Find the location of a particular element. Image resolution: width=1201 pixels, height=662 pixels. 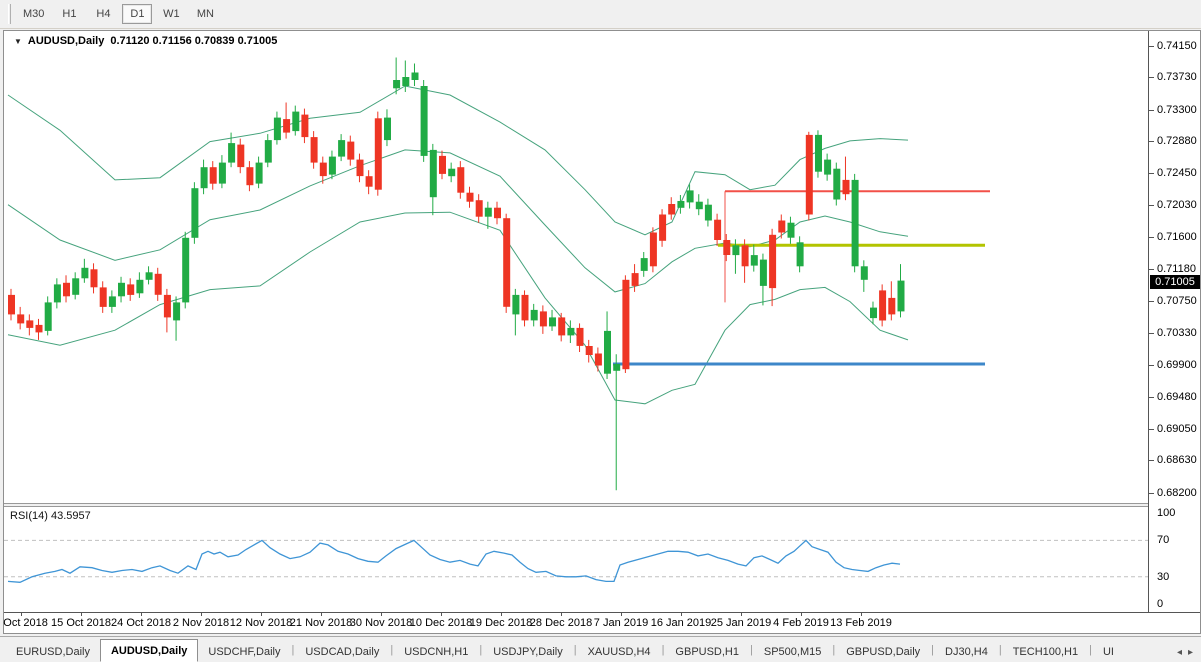

timeframe-button-d1: D1 is located at coordinates (137, 14).